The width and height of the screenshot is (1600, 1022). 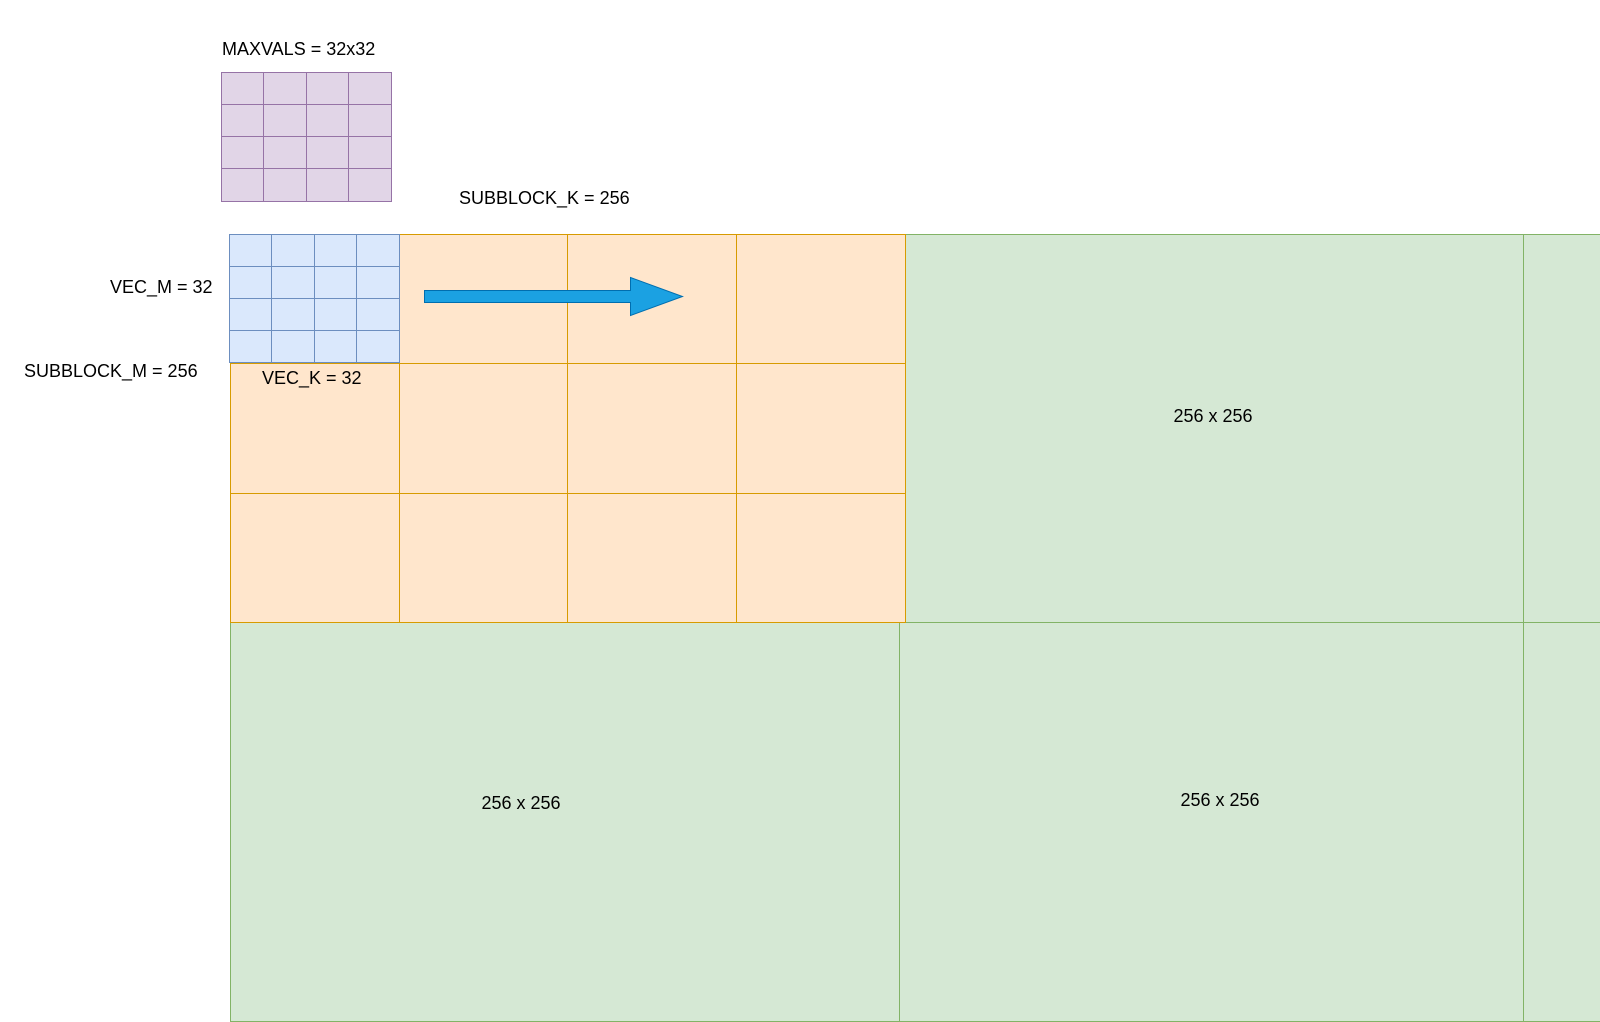 I want to click on subblock-k-label: SUBBLOCK_K = 256, so click(x=544, y=198).